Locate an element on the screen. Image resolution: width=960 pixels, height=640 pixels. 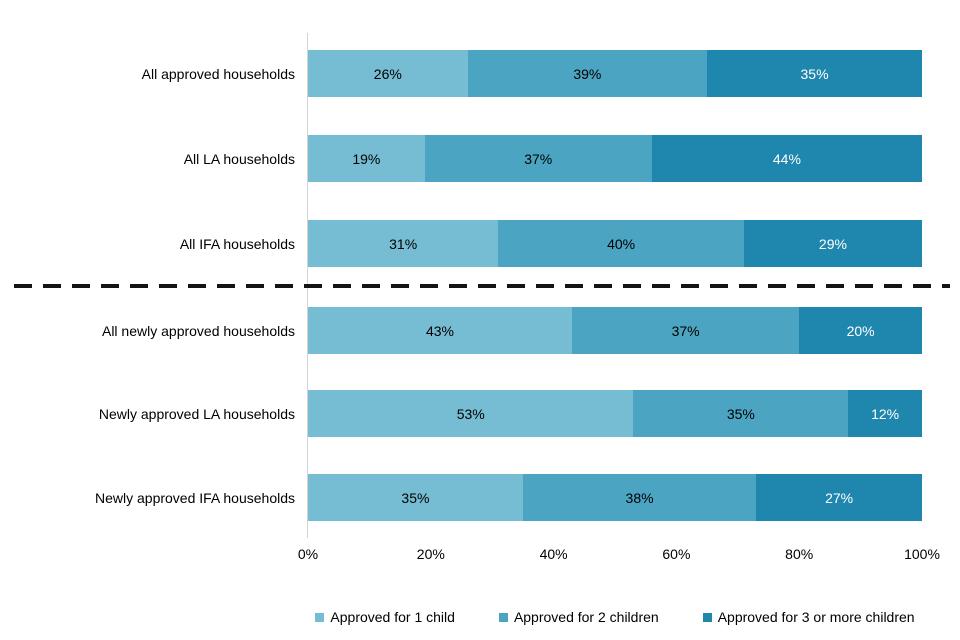
bar-segment-series-3: 20% is located at coordinates (860, 330).